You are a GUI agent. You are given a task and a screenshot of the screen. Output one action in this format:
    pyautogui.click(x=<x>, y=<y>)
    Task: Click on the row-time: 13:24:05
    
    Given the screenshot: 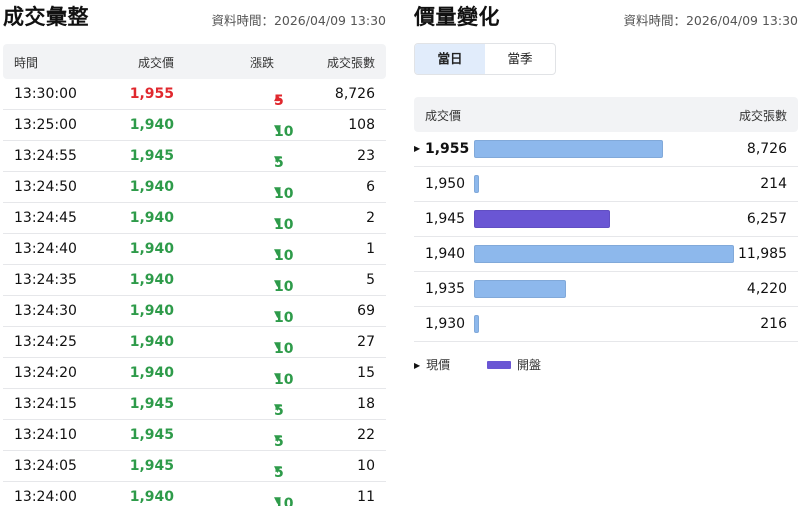 What is the action you would take?
    pyautogui.click(x=45, y=466)
    